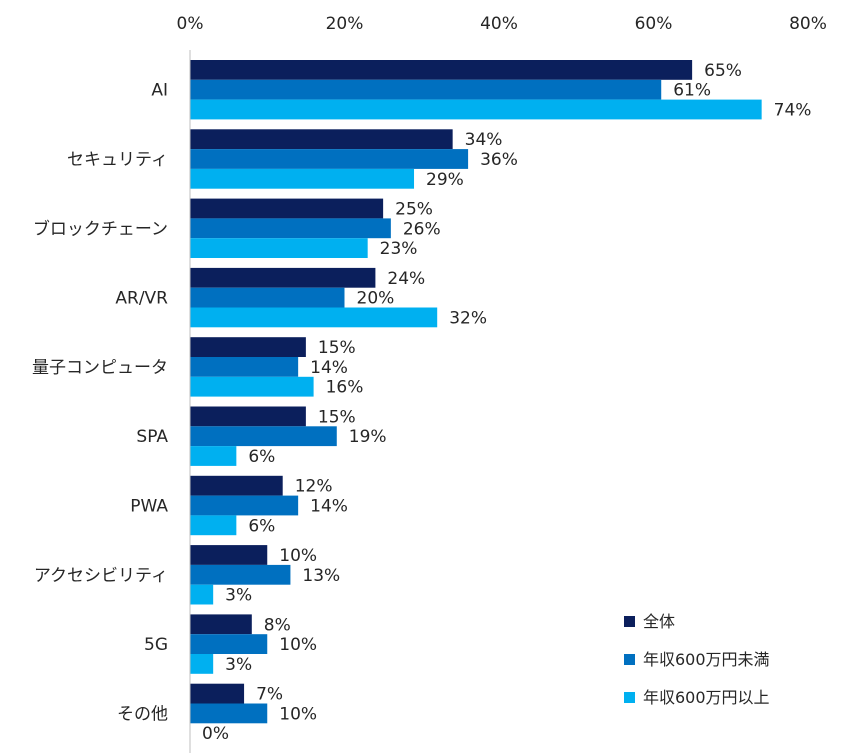  What do you see at coordinates (445, 180) in the screenshot?
I see `data-label: 29%` at bounding box center [445, 180].